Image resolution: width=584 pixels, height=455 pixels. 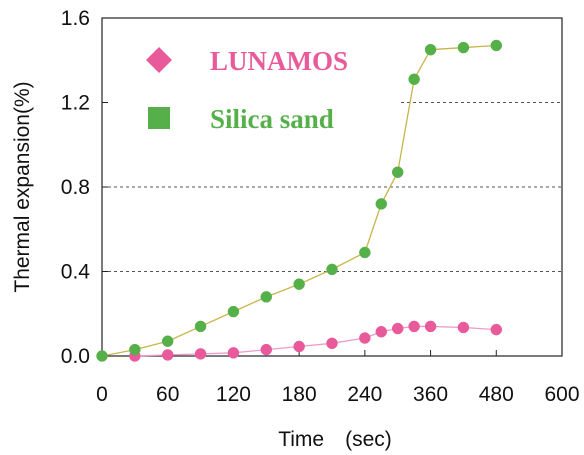 What do you see at coordinates (364, 394) in the screenshot?
I see `x-tick-label: 240` at bounding box center [364, 394].